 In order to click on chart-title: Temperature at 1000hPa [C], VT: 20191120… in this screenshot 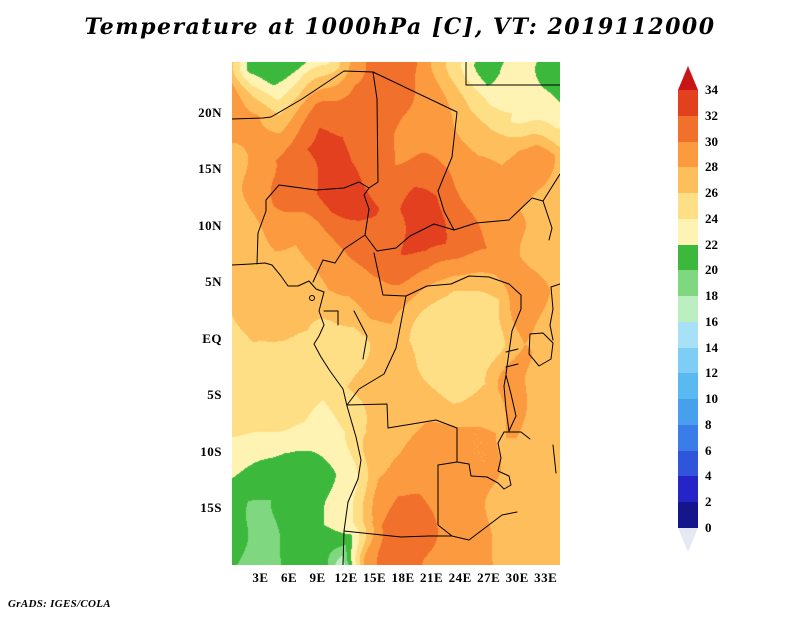, I will do `click(400, 27)`.